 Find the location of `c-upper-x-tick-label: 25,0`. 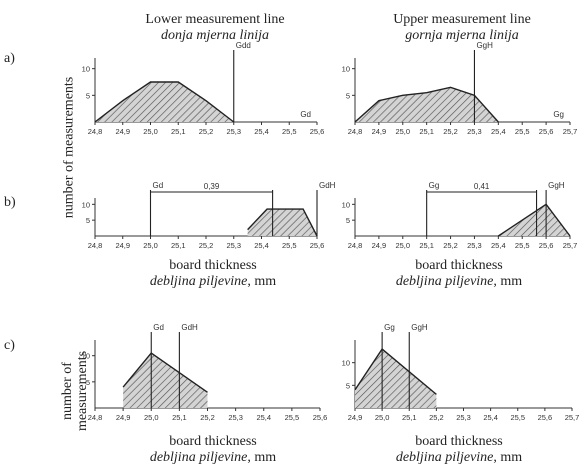

c-upper-x-tick-label: 25,0 is located at coordinates (382, 417).